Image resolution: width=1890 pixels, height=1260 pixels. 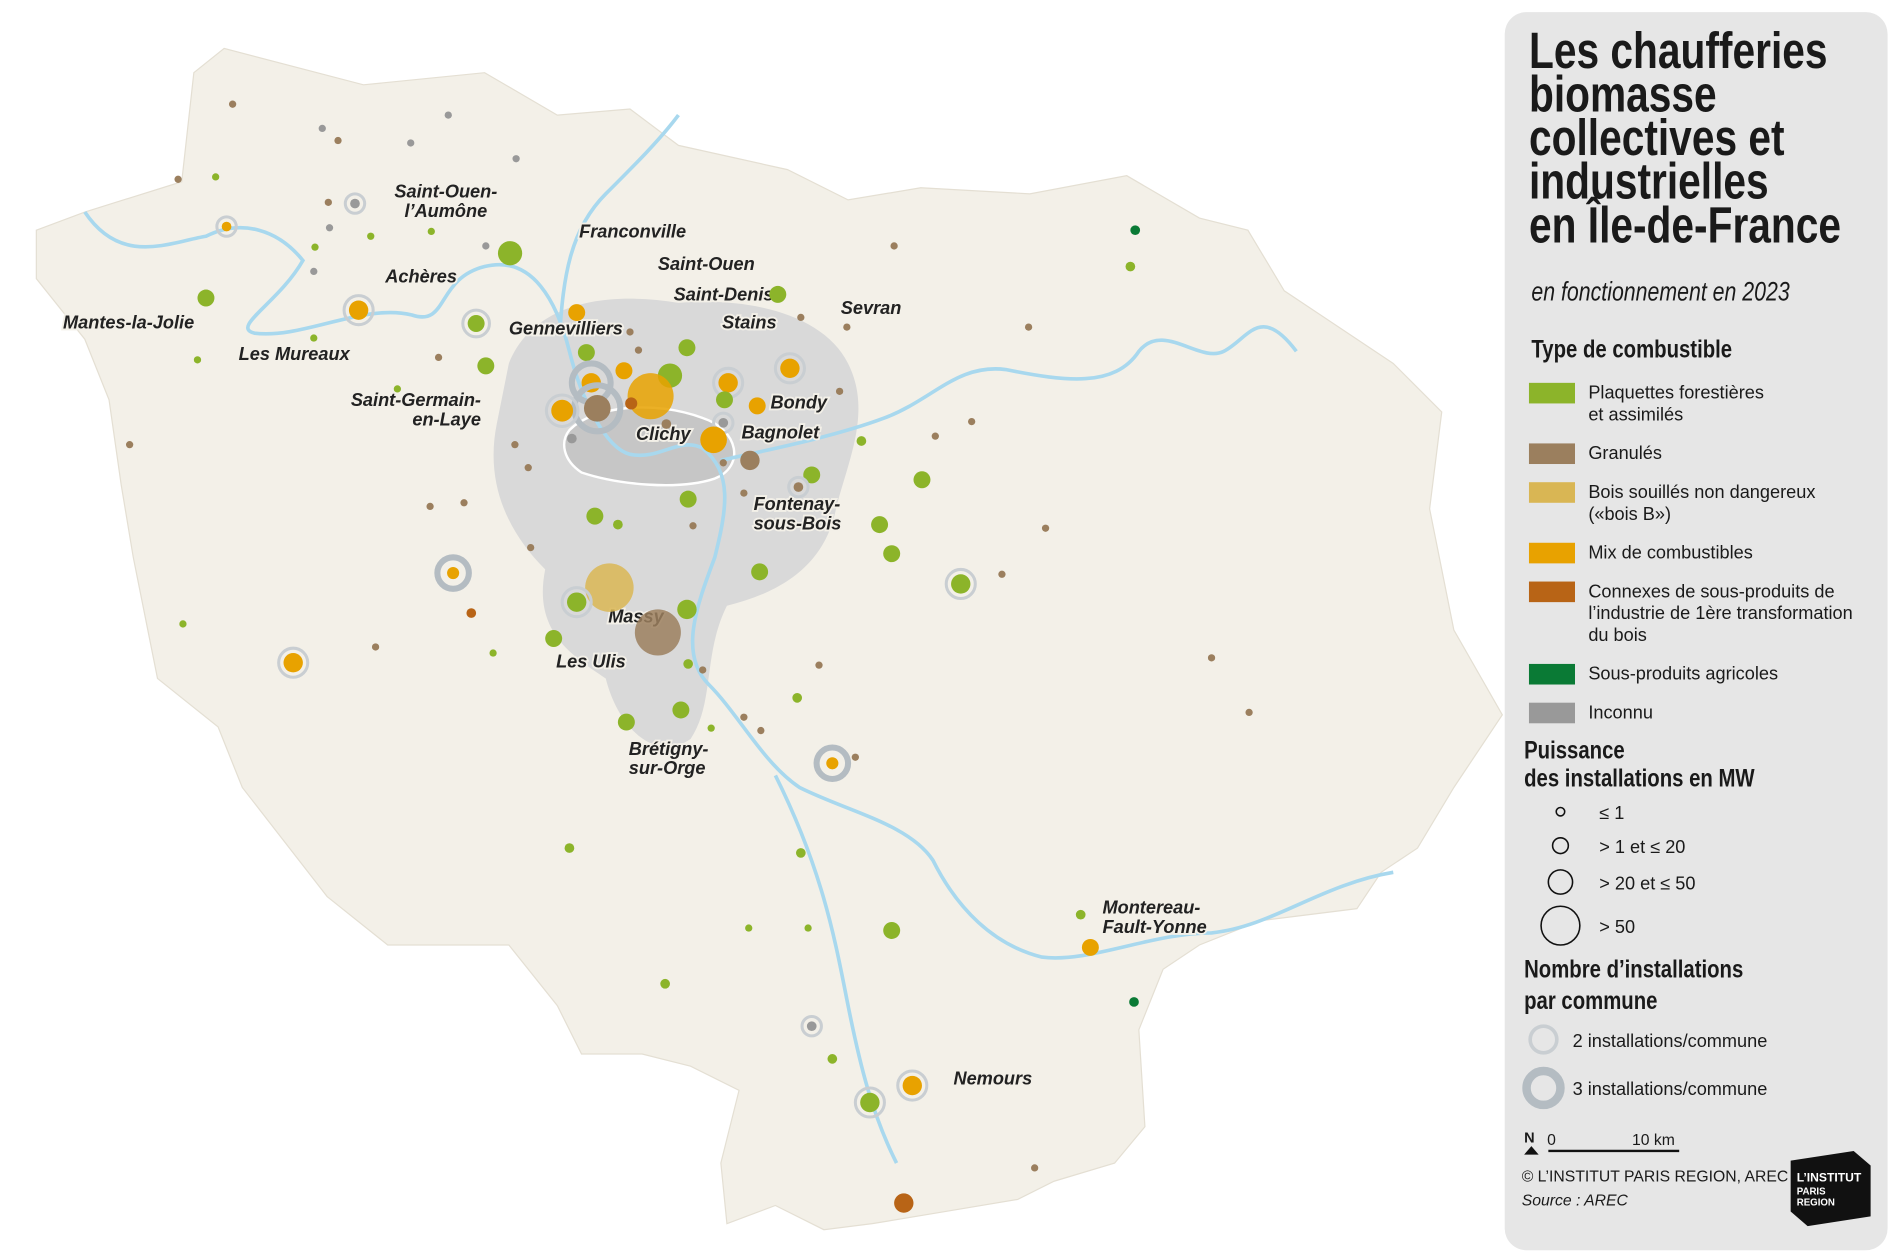 What do you see at coordinates (566, 328) in the screenshot?
I see `place-label: Gennevilliers` at bounding box center [566, 328].